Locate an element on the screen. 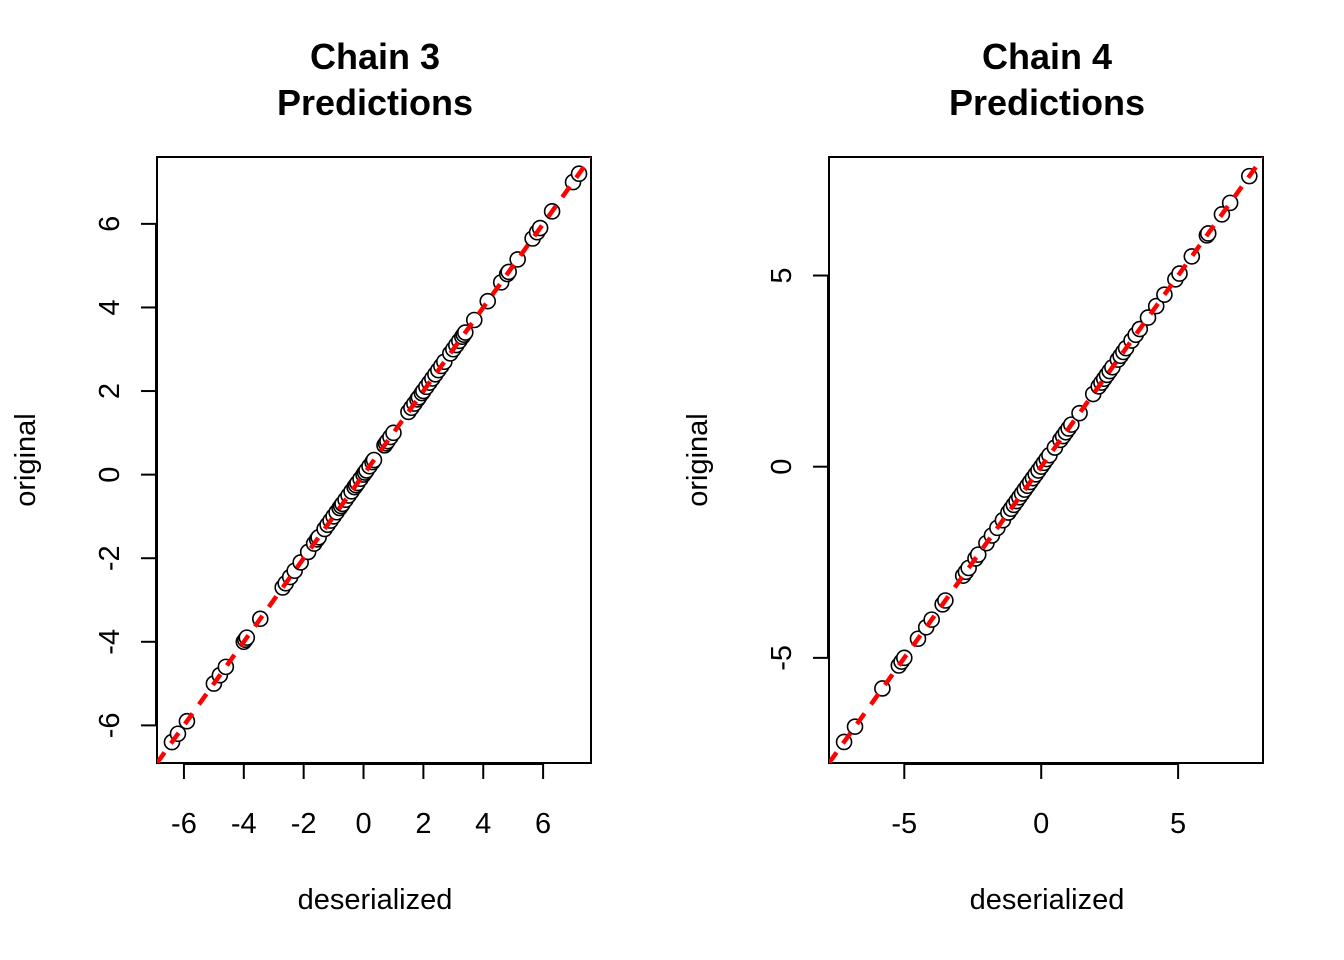 The height and width of the screenshot is (960, 1344). y-tick-label: 2 is located at coordinates (110, 391).